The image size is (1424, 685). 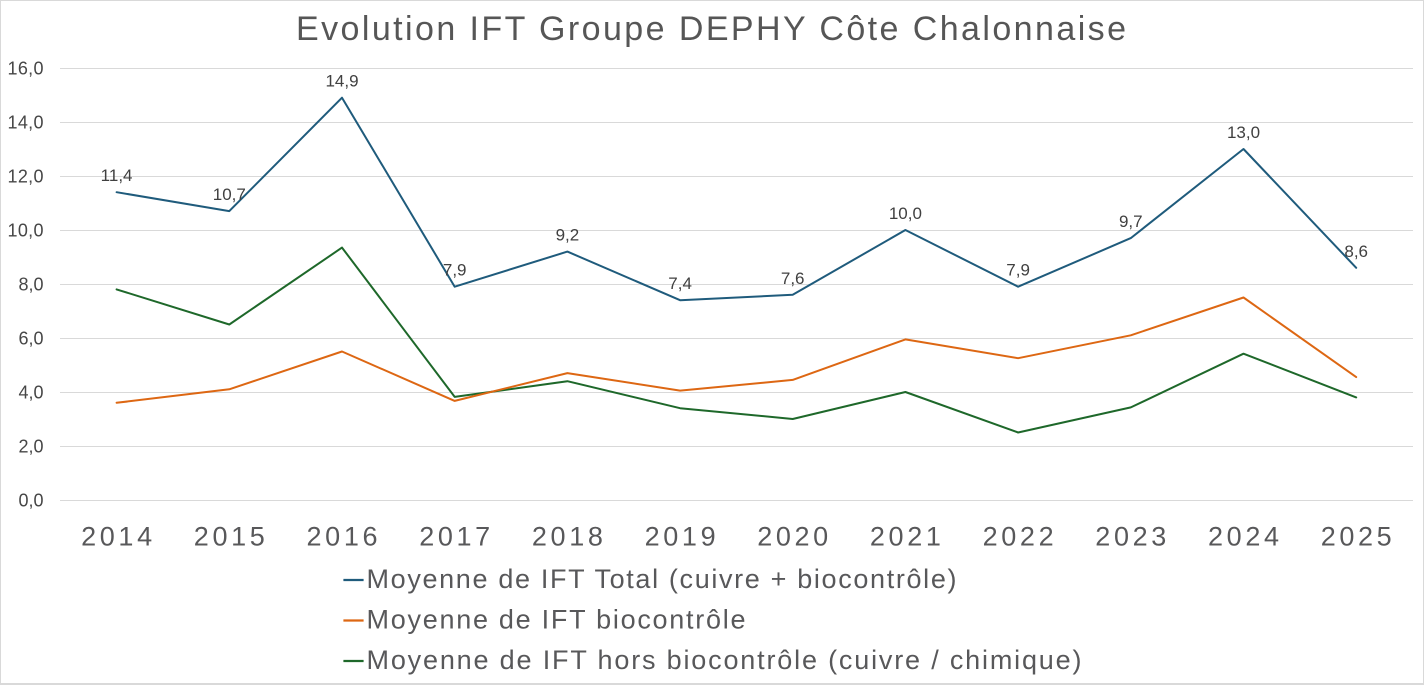 I want to click on svg-text: 10,7, so click(x=229, y=194).